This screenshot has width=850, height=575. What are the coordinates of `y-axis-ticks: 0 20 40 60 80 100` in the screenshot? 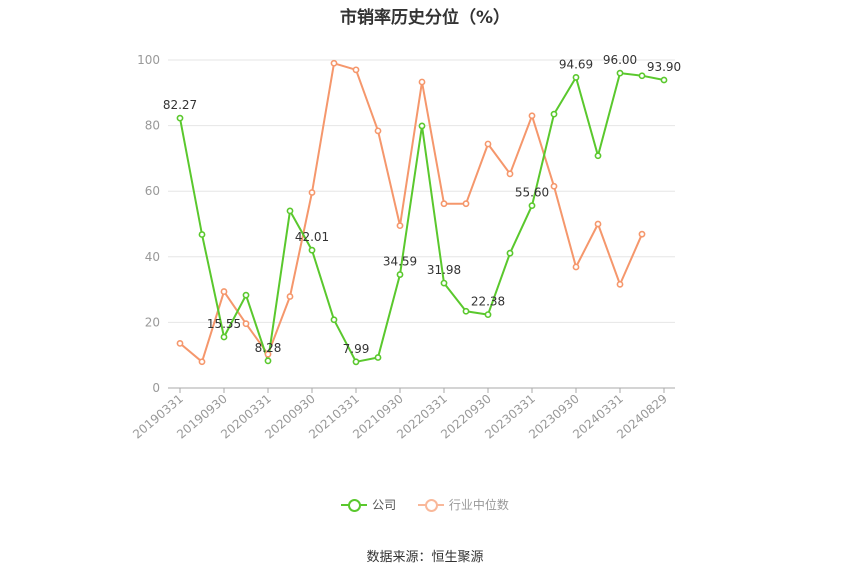 It's located at (148, 224).